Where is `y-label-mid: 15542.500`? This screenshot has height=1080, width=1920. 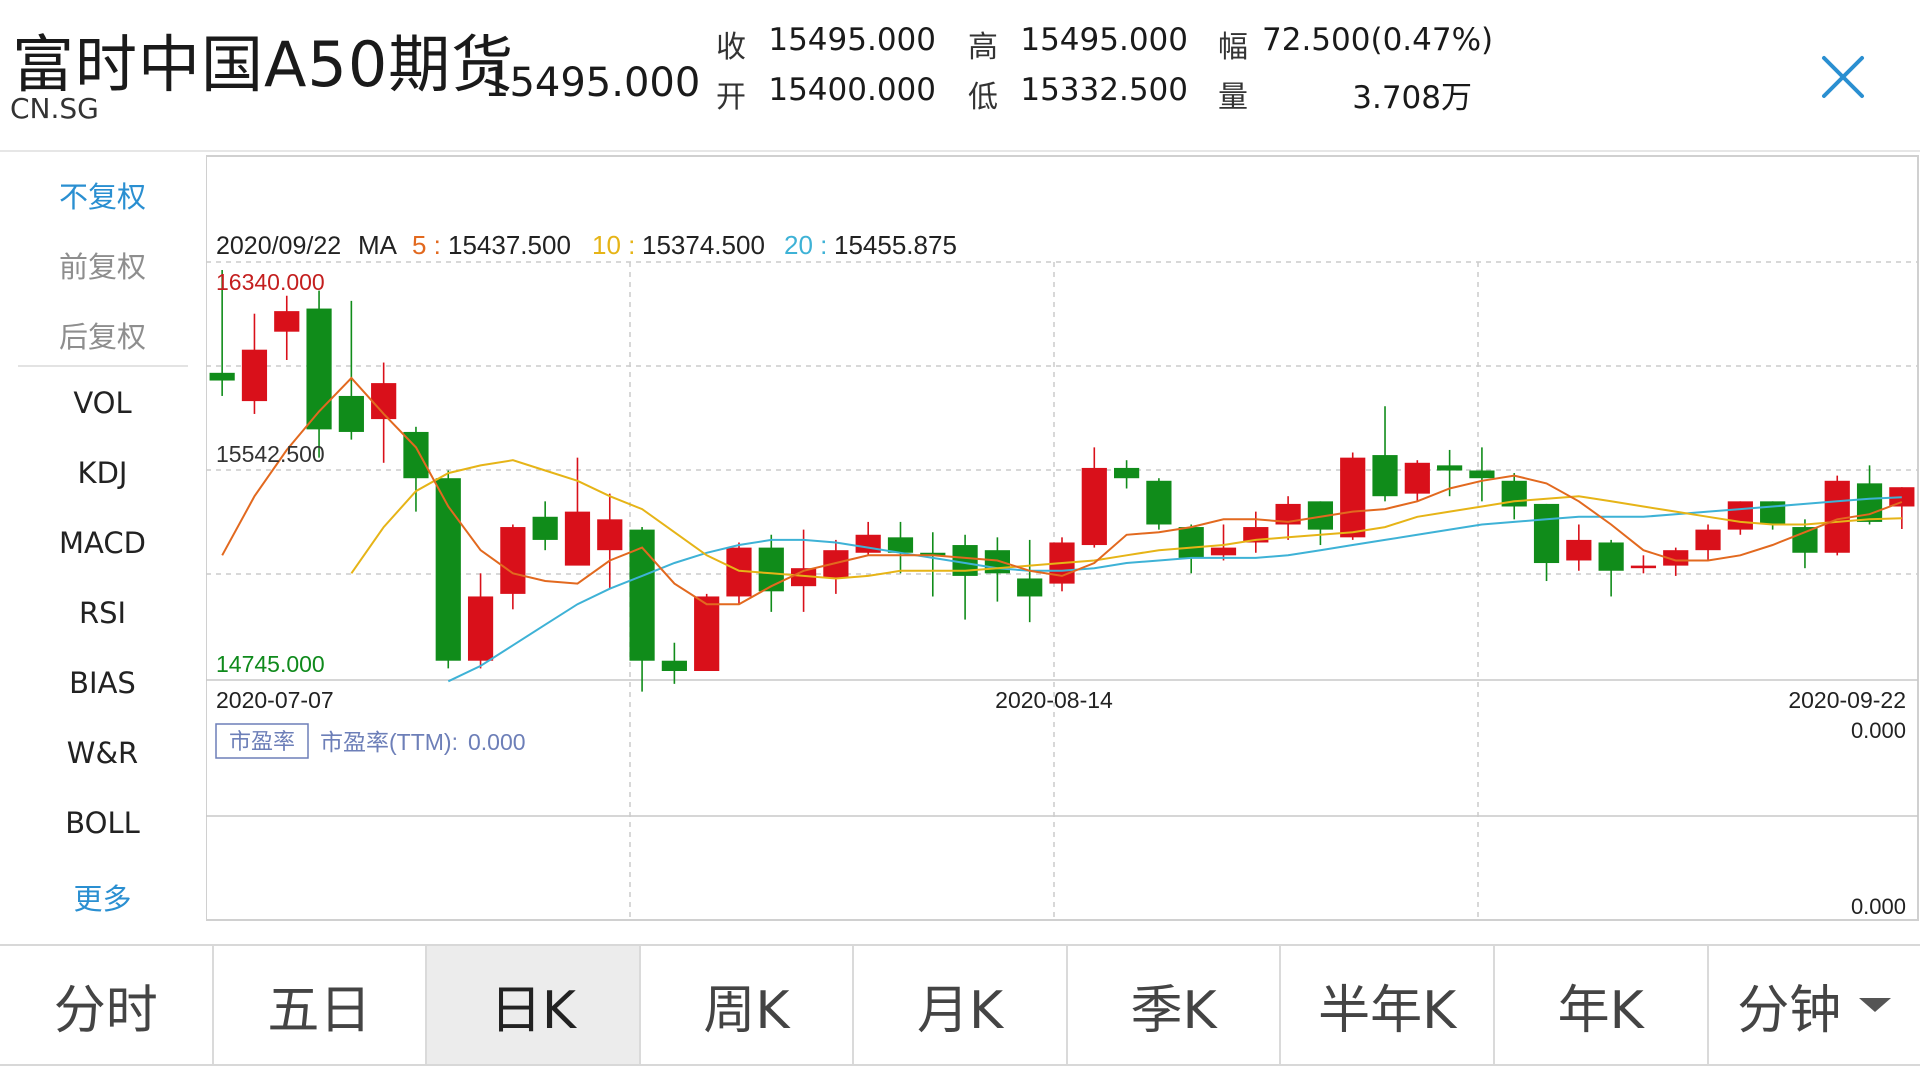 y-label-mid: 15542.500 is located at coordinates (270, 454).